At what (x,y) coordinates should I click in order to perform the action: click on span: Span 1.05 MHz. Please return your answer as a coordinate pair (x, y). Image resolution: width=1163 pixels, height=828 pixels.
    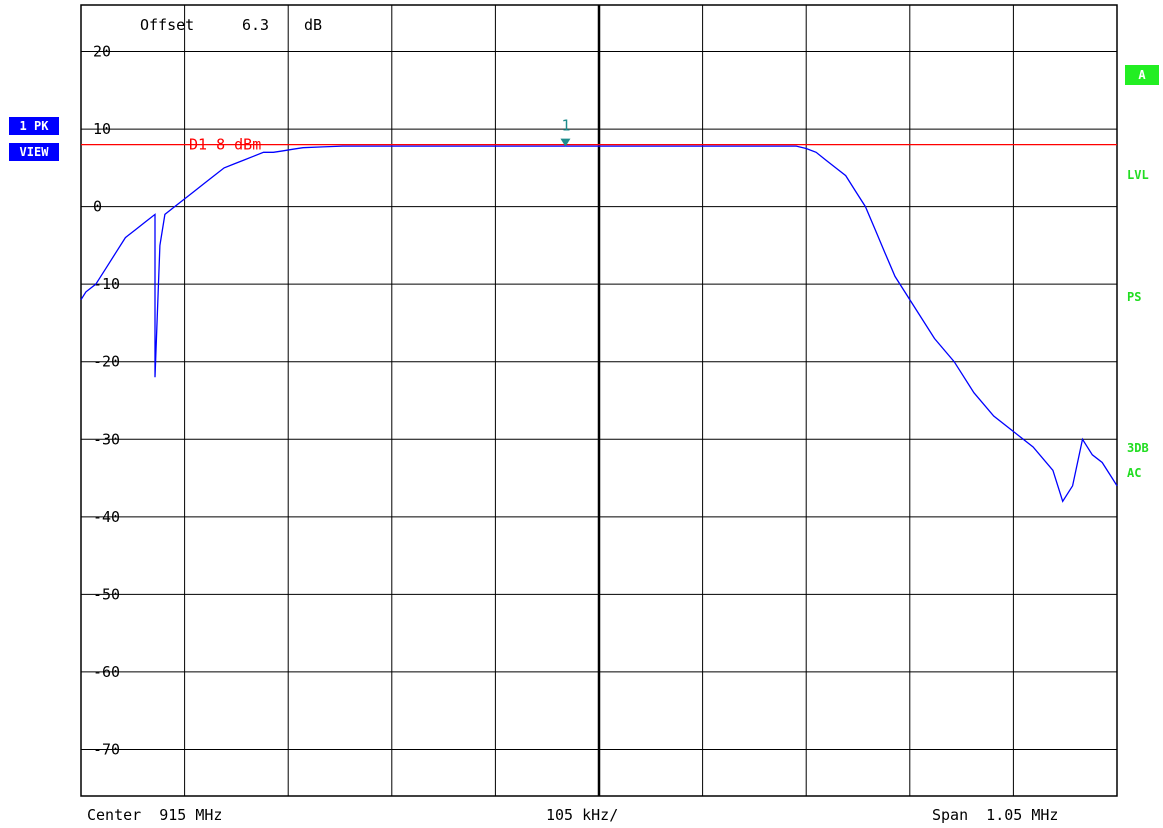
    Looking at the image, I should click on (995, 815).